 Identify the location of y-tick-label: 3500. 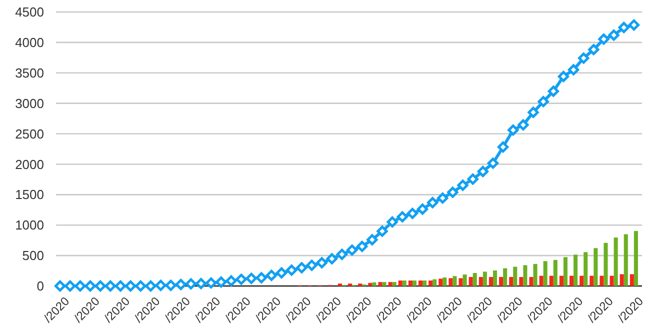
(29, 72).